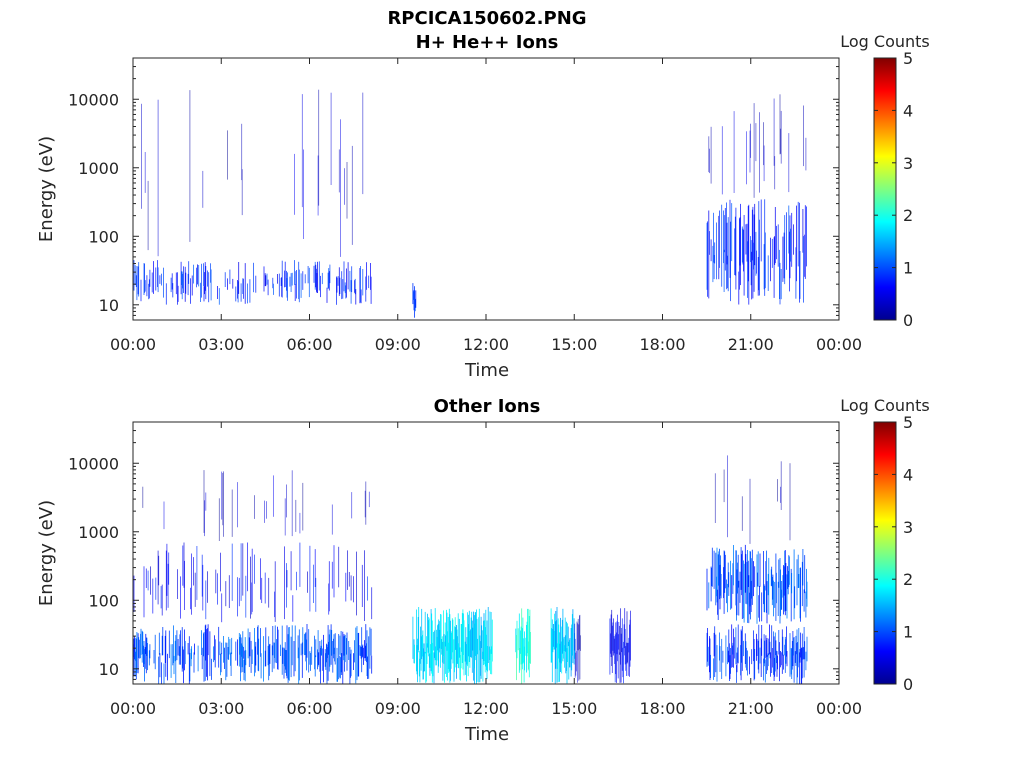  I want to click on panel-title: Other Ions, so click(487, 406).